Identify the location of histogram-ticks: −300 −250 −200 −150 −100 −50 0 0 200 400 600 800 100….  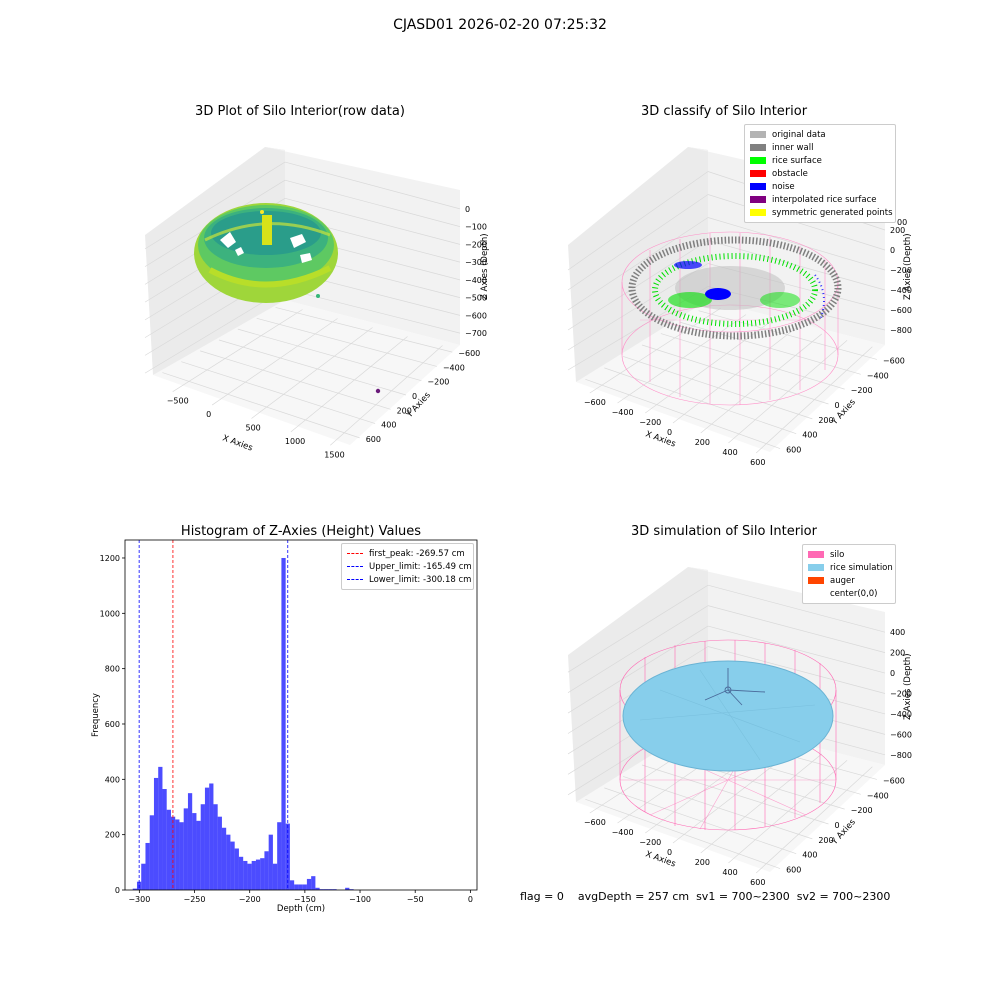
(286, 729).